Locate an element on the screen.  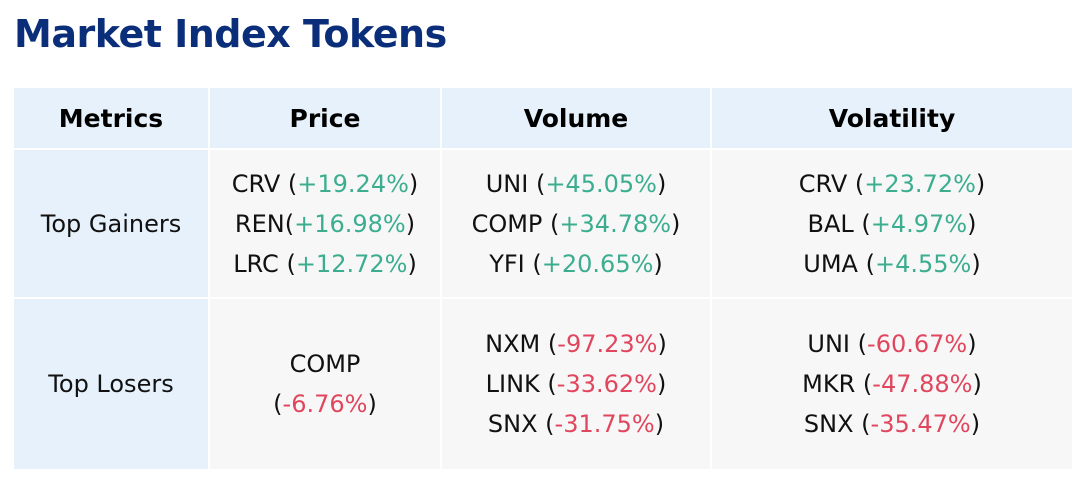
list-item: CRV (+19.24%) is located at coordinates (325, 183).